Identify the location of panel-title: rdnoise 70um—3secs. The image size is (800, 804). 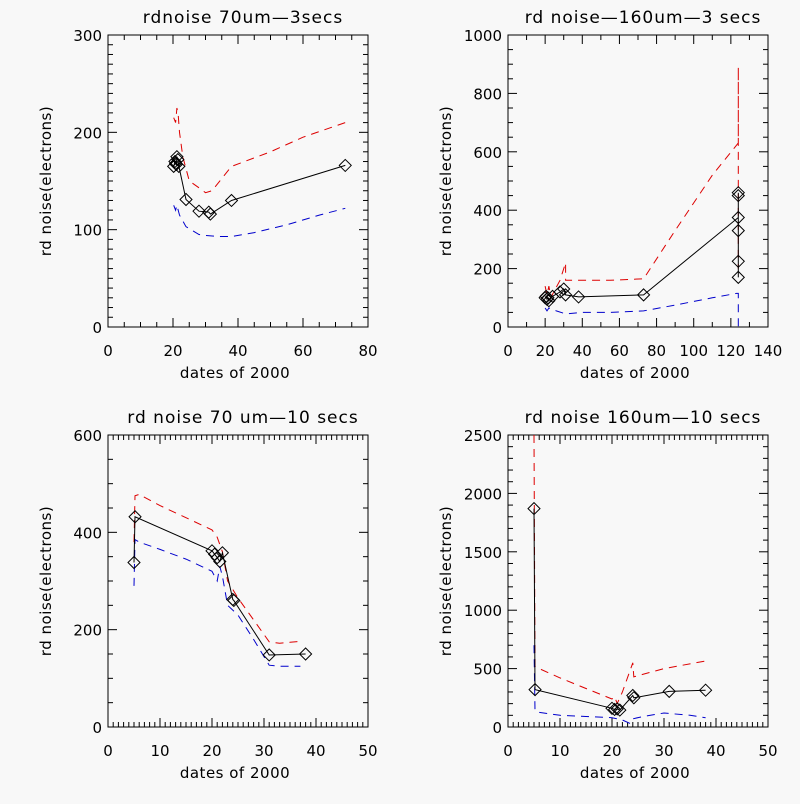
(243, 18).